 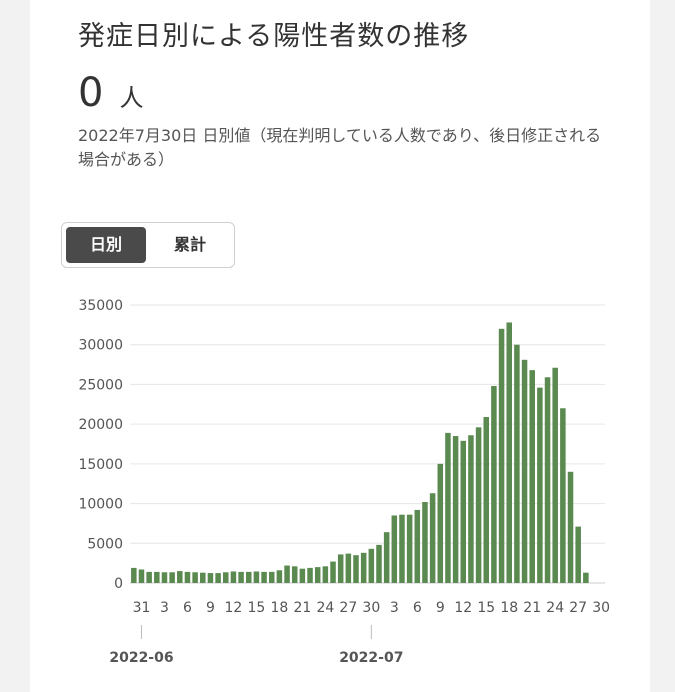 What do you see at coordinates (105, 544) in the screenshot?
I see `y-tick-label: 5000` at bounding box center [105, 544].